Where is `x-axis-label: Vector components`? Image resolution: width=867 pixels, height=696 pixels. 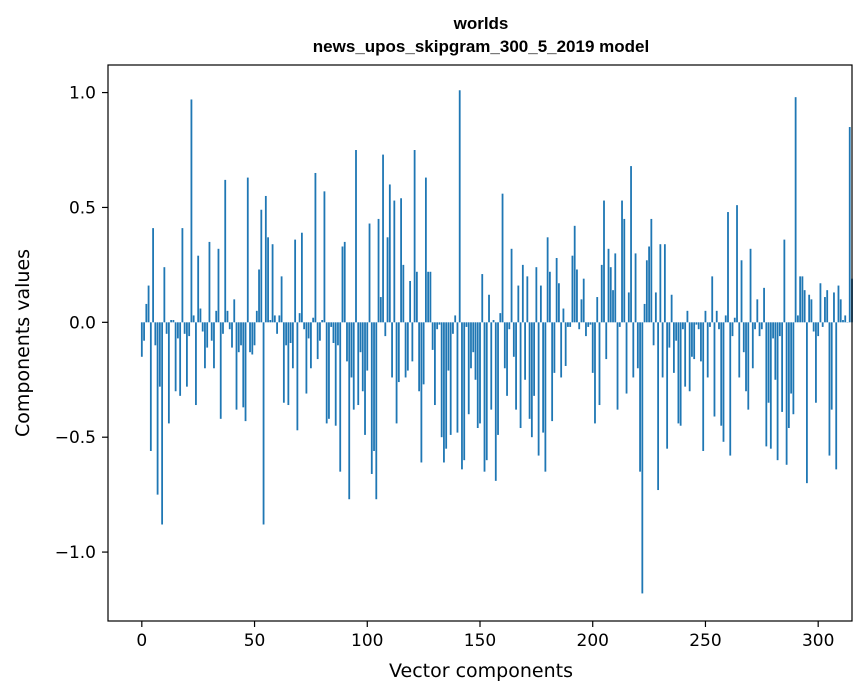 x-axis-label: Vector components is located at coordinates (481, 671).